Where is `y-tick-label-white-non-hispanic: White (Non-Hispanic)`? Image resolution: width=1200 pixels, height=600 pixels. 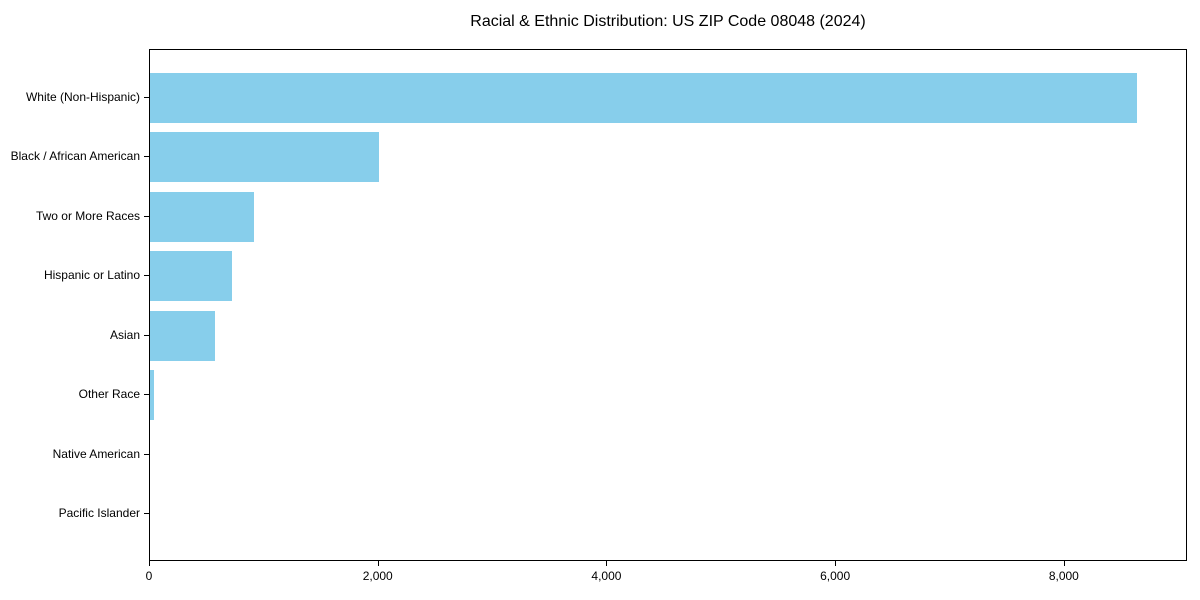 y-tick-label-white-non-hispanic: White (Non-Hispanic) is located at coordinates (82, 96).